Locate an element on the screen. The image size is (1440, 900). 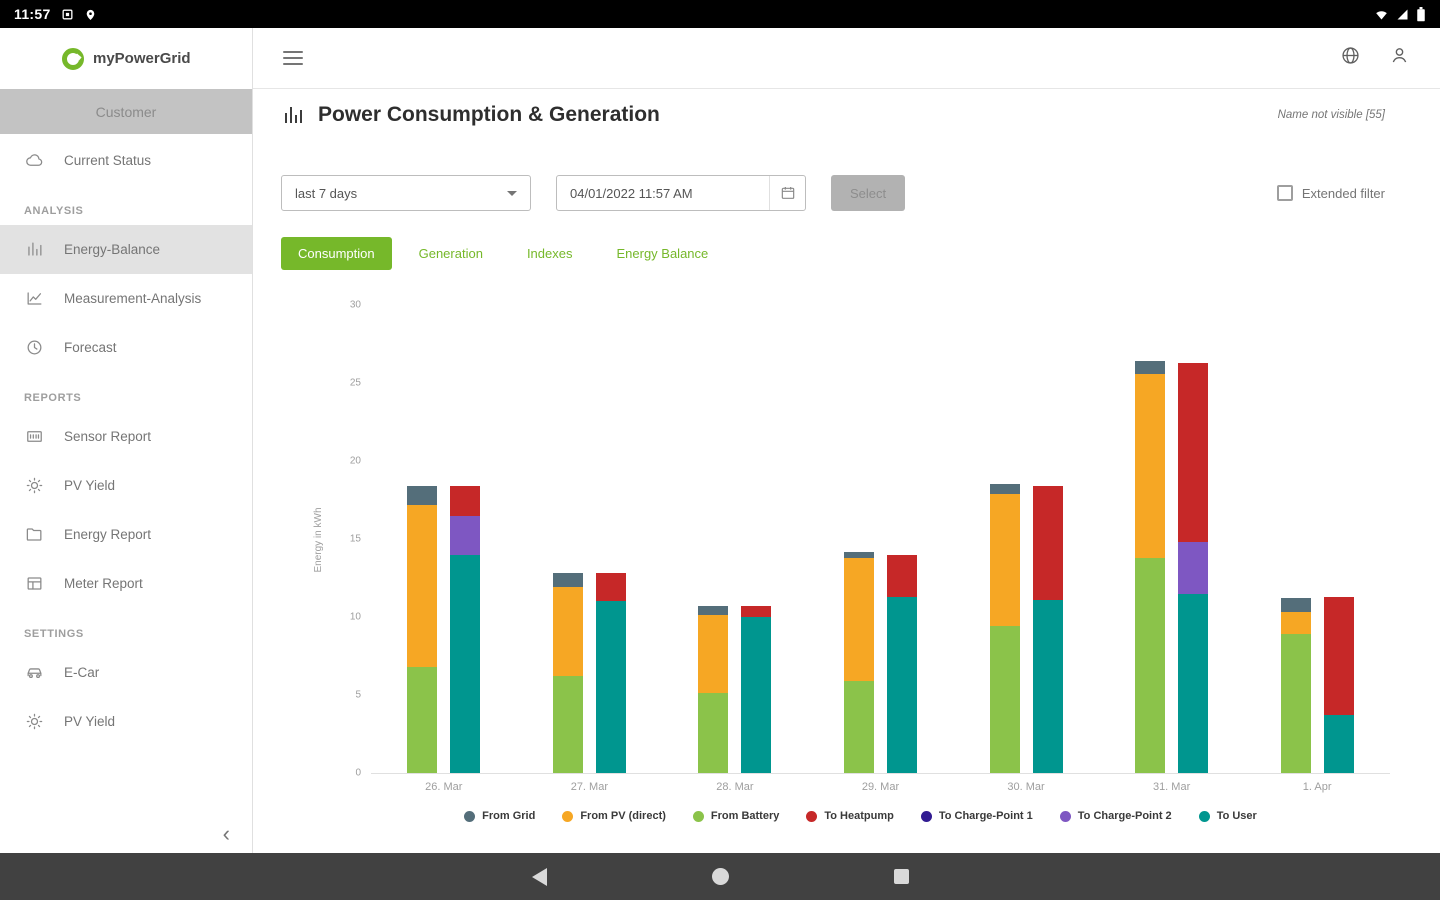
legend-item-from-battery: From Battery is located at coordinates (736, 816).